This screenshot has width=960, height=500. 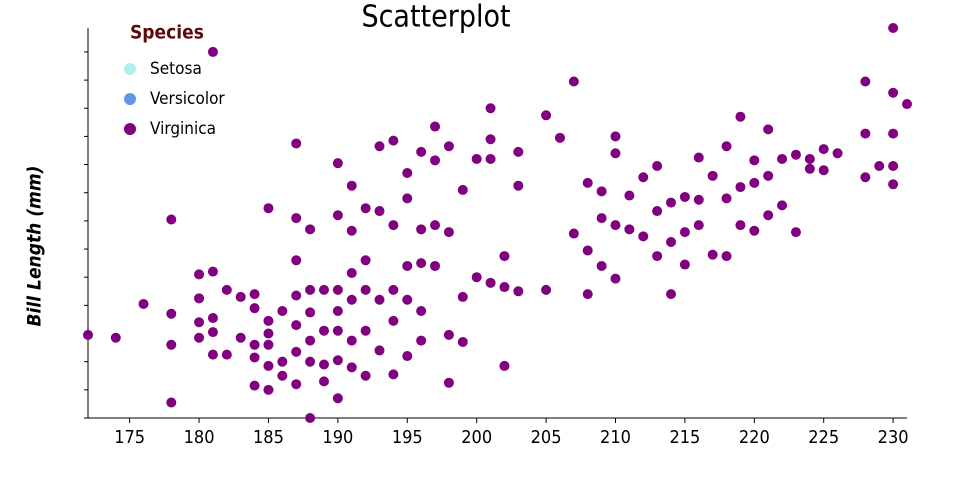 What do you see at coordinates (476, 437) in the screenshot?
I see `x-tick-label: 200` at bounding box center [476, 437].